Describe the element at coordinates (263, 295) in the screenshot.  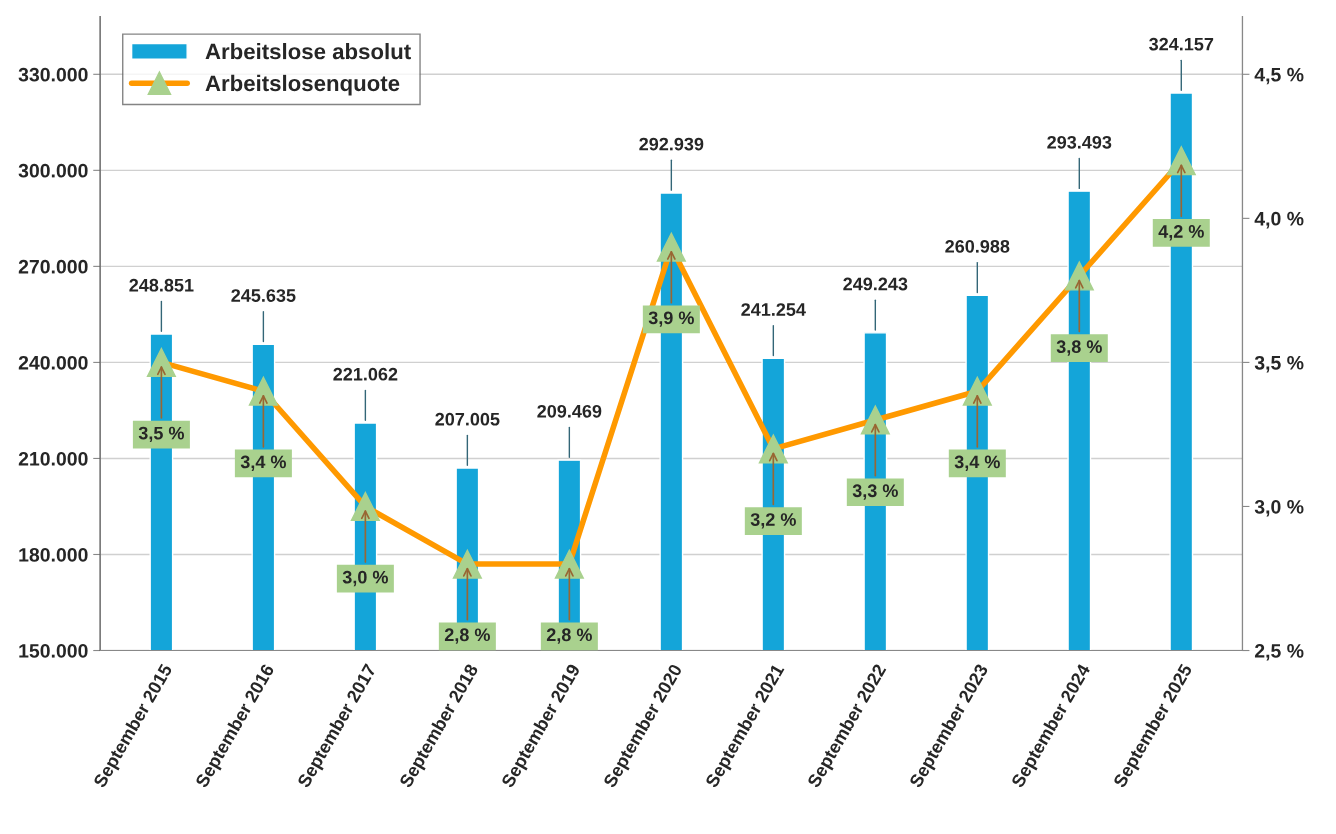
I see `data-label: 245.635` at that location.